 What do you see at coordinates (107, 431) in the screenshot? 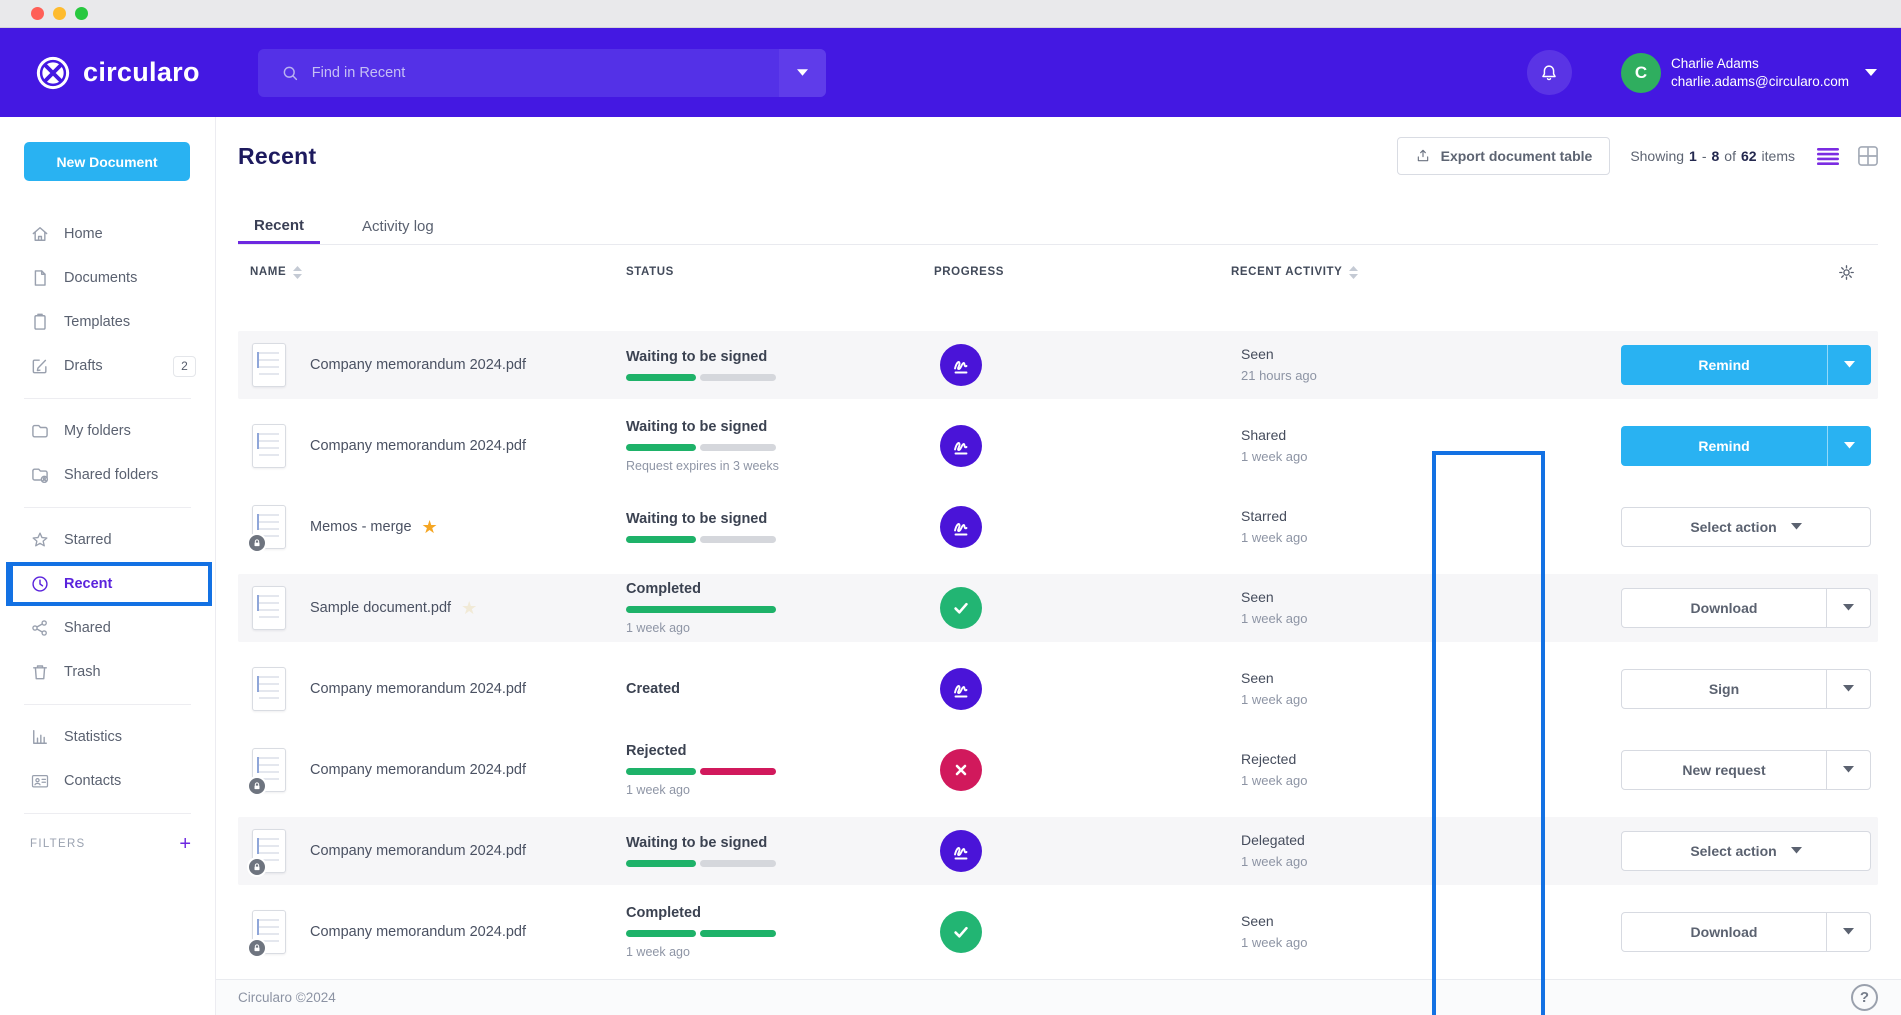
I see `sidebar-item-my-folders: My folders` at bounding box center [107, 431].